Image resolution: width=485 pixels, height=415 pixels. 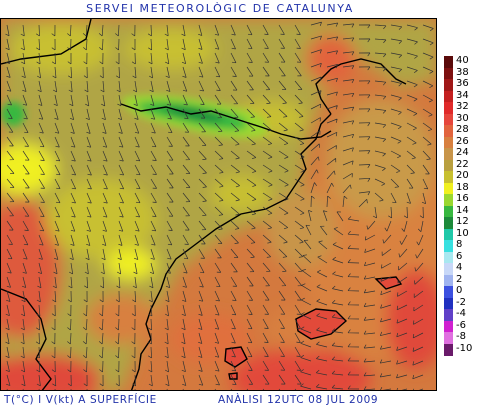 What do you see at coordinates (462, 60) in the screenshot?
I see `legend-label: 40` at bounding box center [462, 60].